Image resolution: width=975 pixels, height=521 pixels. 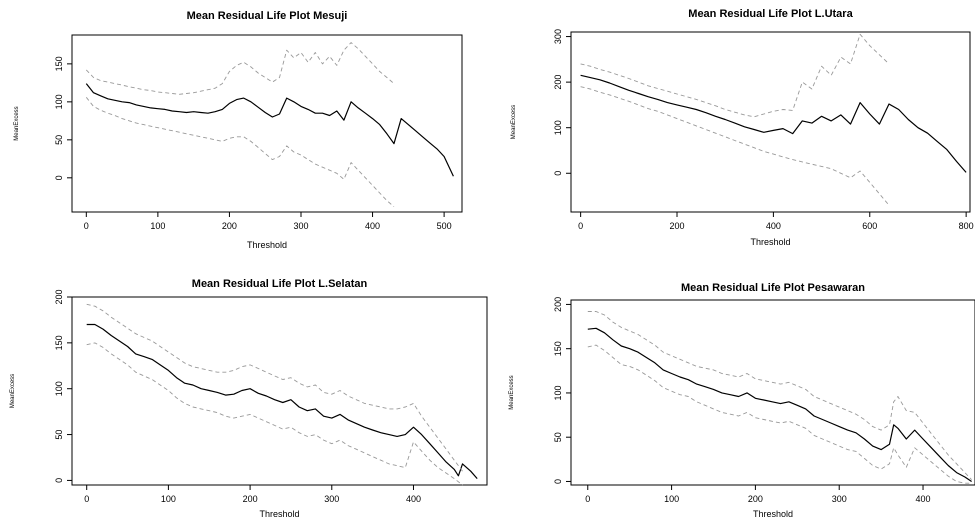 I want to click on x-tick-label: 500, so click(x=444, y=226).